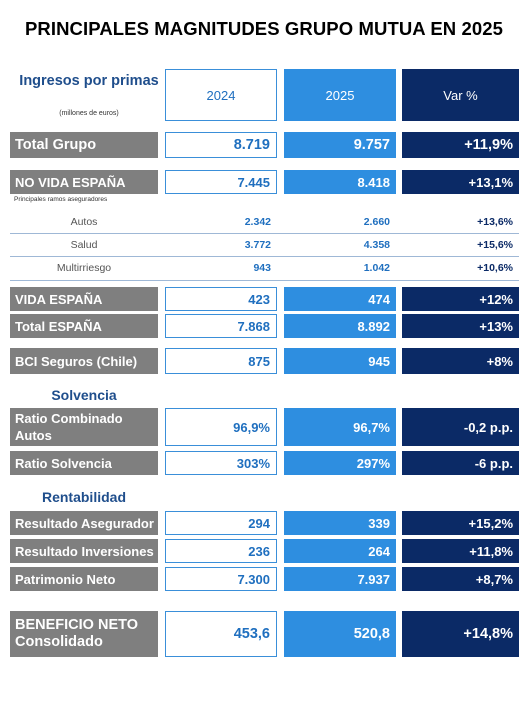 The image size is (528, 704). What do you see at coordinates (84, 145) in the screenshot?
I see `row-label-total-grupo: Total Grupo` at bounding box center [84, 145].